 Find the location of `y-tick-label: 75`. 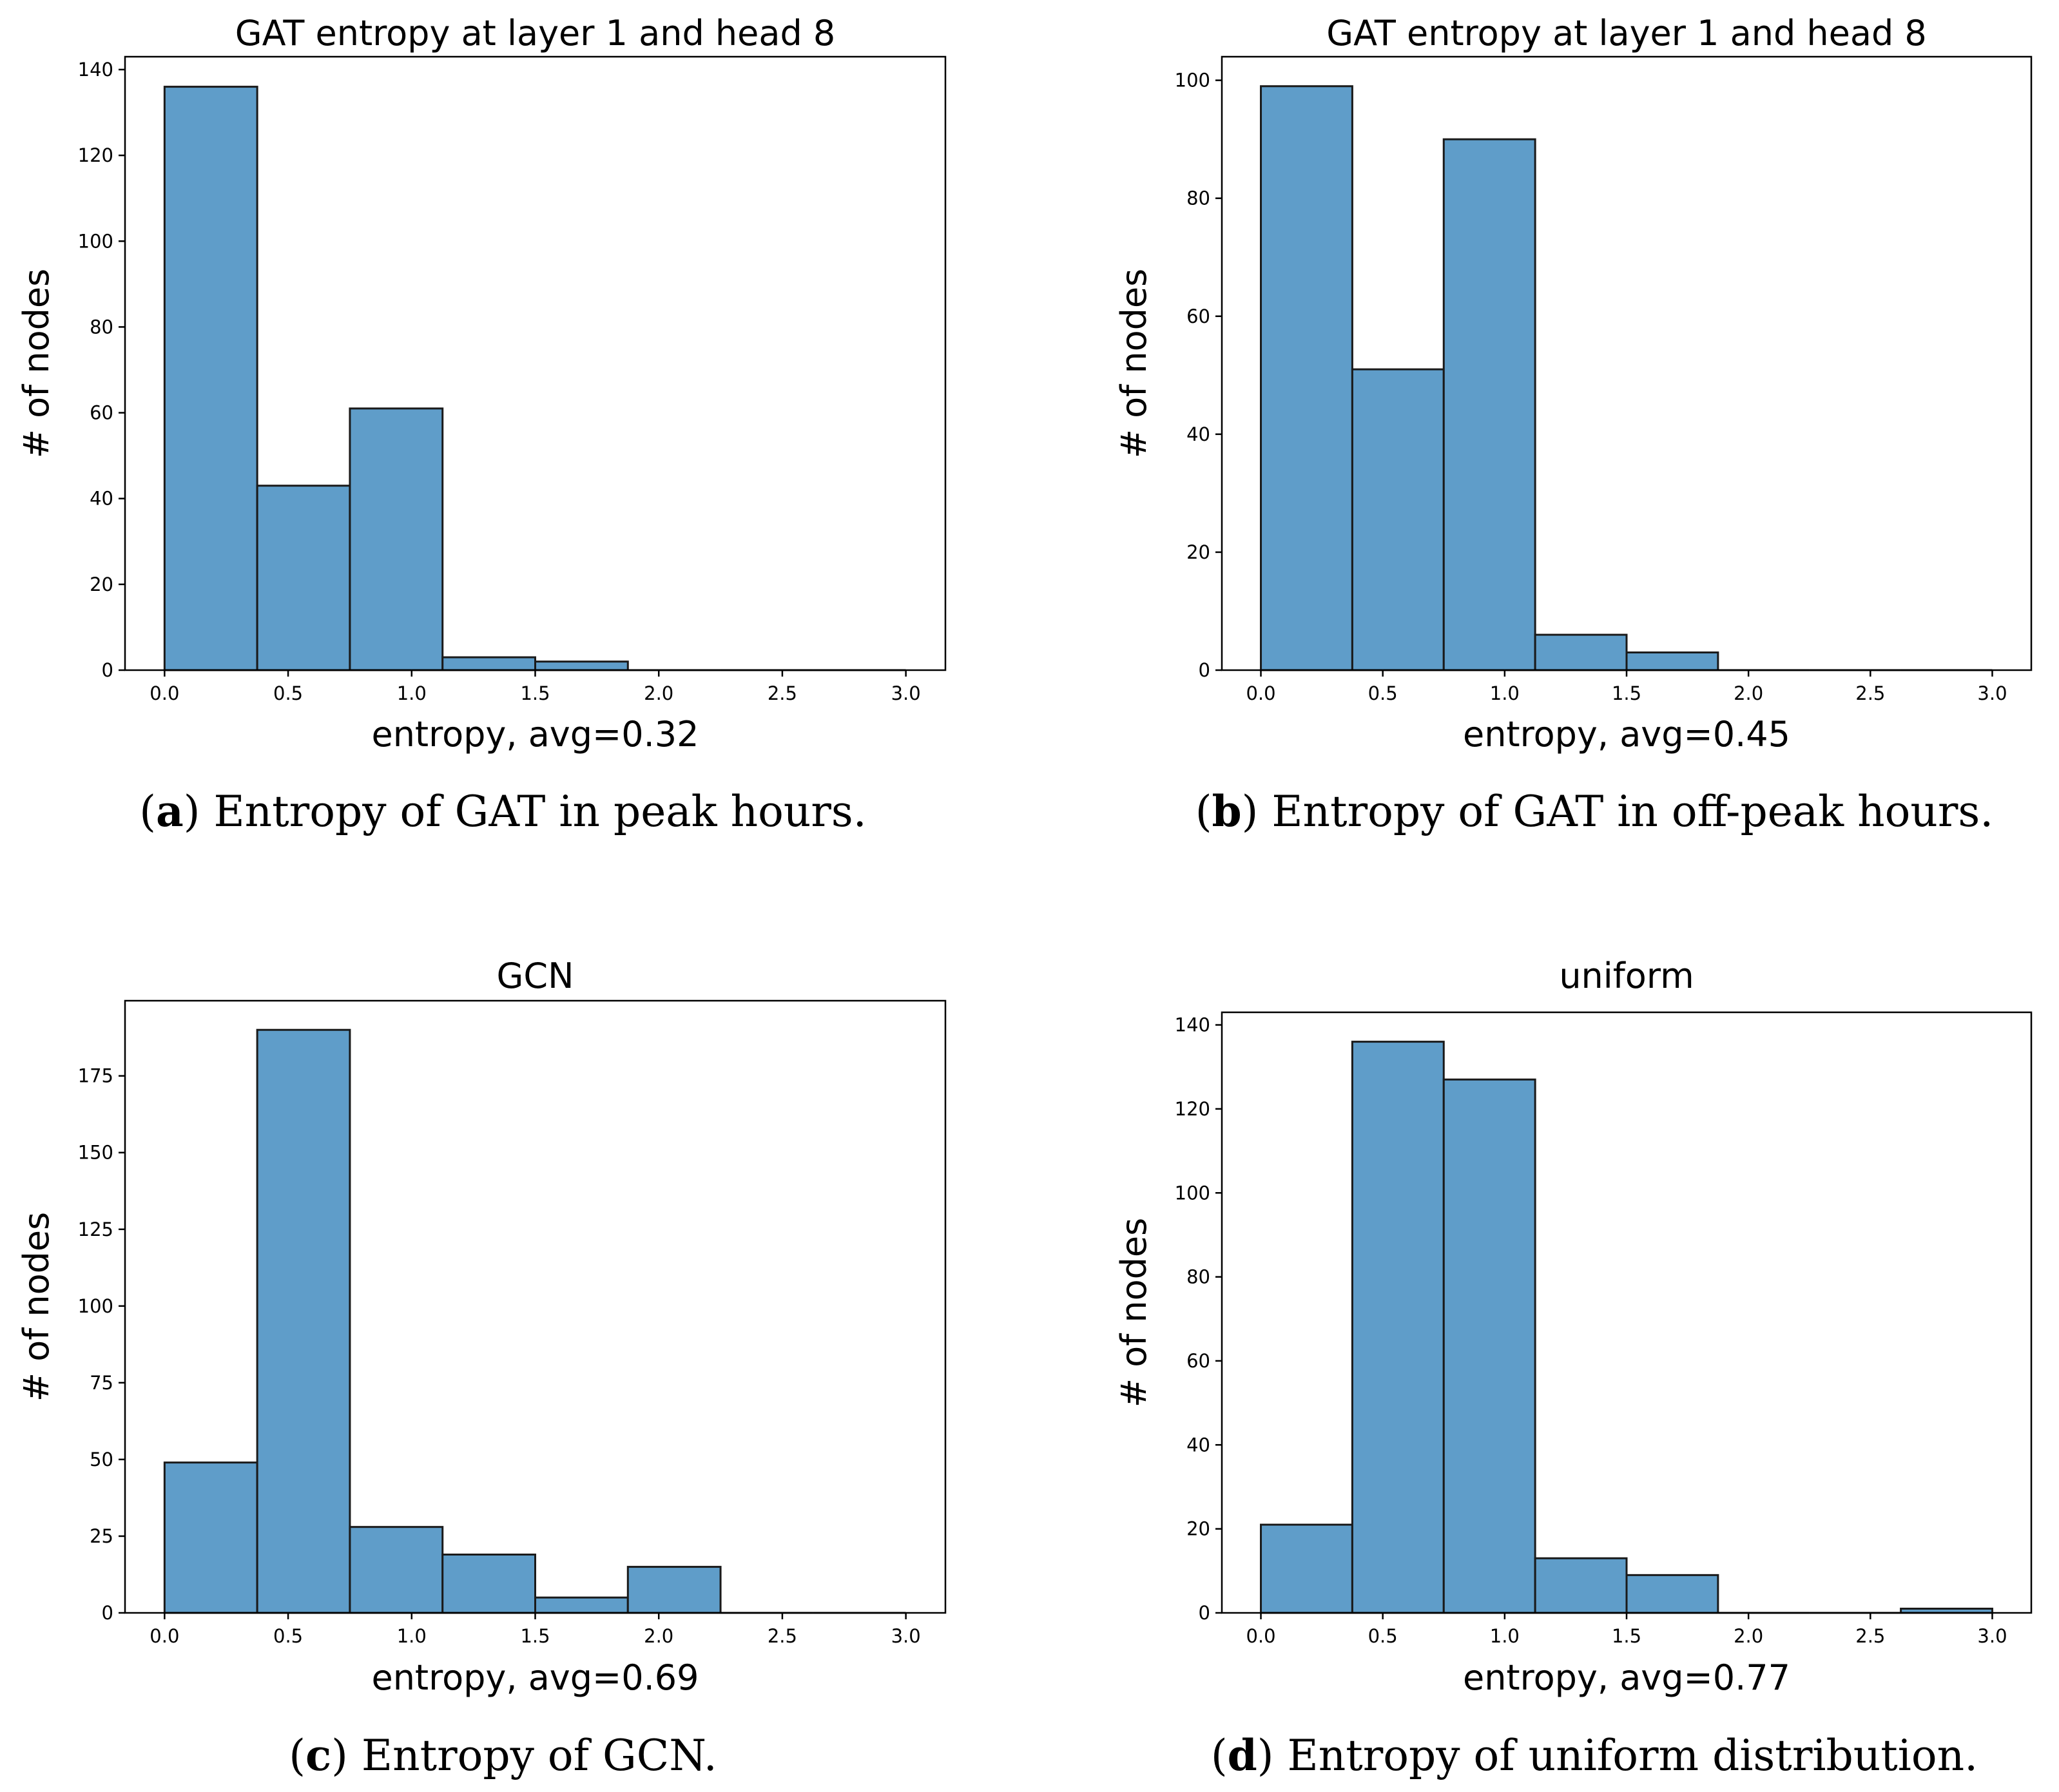

y-tick-label: 75 is located at coordinates (101, 1383).